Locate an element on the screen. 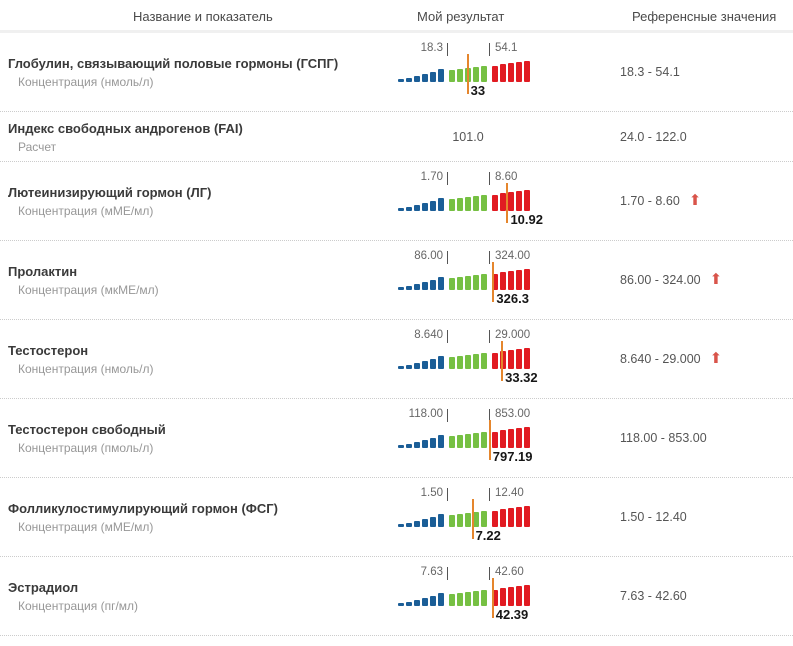 This screenshot has width=793, height=646. result-value: 42.39 is located at coordinates (512, 614).